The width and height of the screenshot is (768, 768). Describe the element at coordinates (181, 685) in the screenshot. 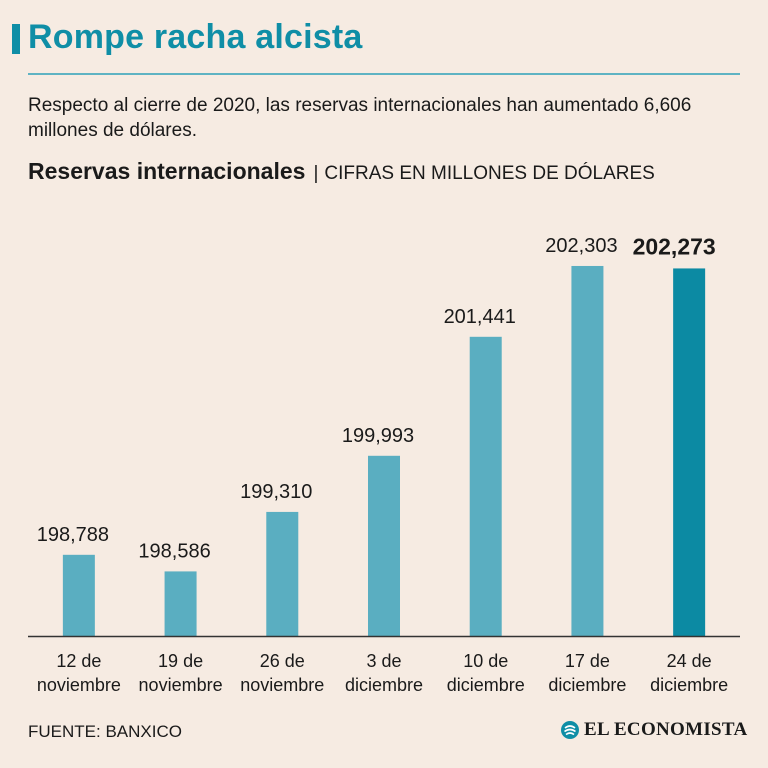

I see `category-label-2-line-2: noviembre` at that location.